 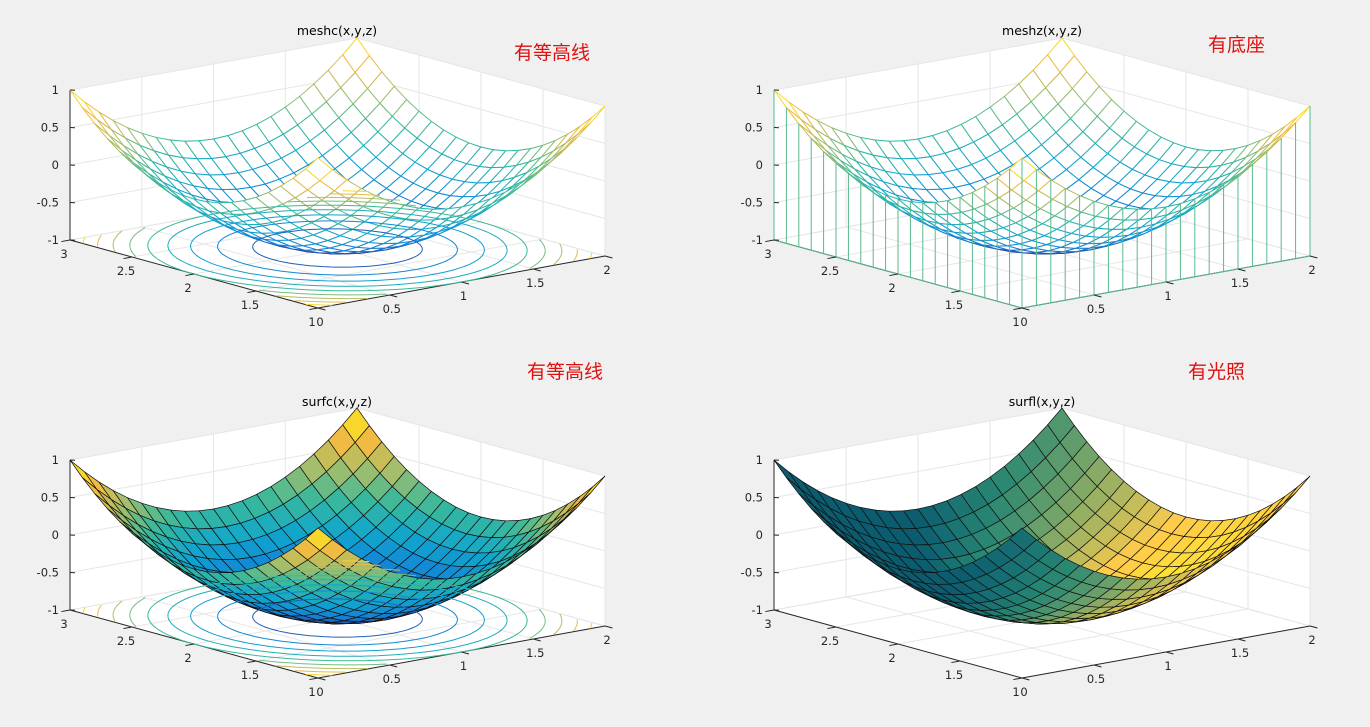 What do you see at coordinates (1042, 30) in the screenshot?
I see `chart-title: meshz(x,y,z)` at bounding box center [1042, 30].